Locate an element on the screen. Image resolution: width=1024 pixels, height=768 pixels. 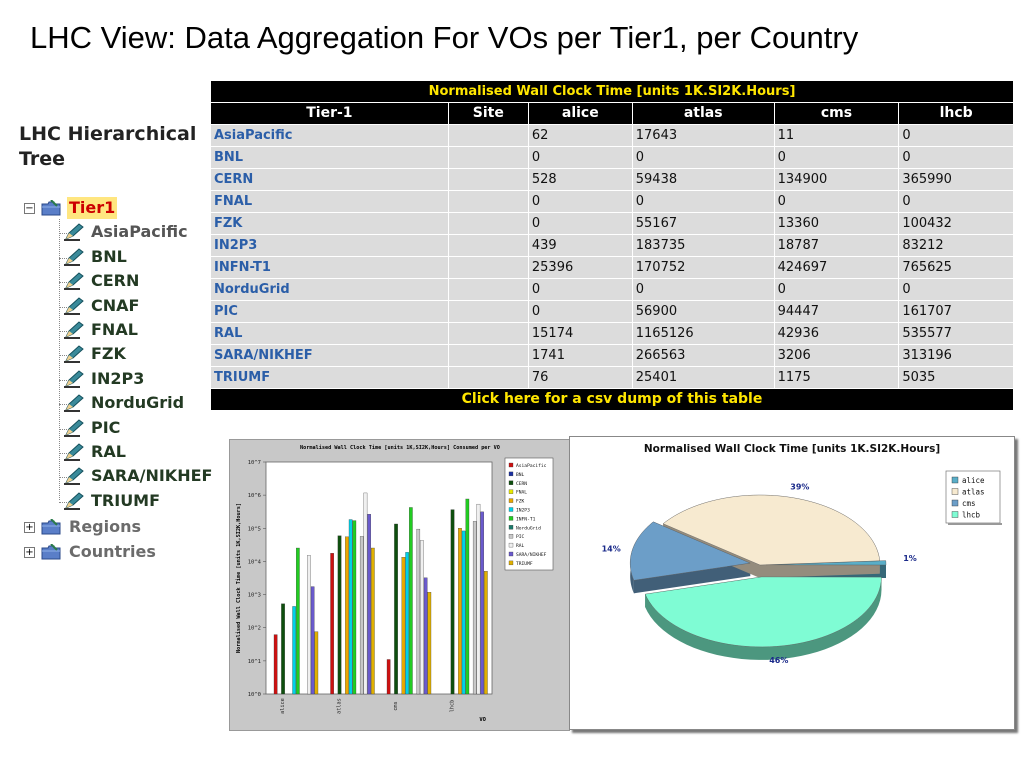
bar-alice-ral is located at coordinates (309, 625).